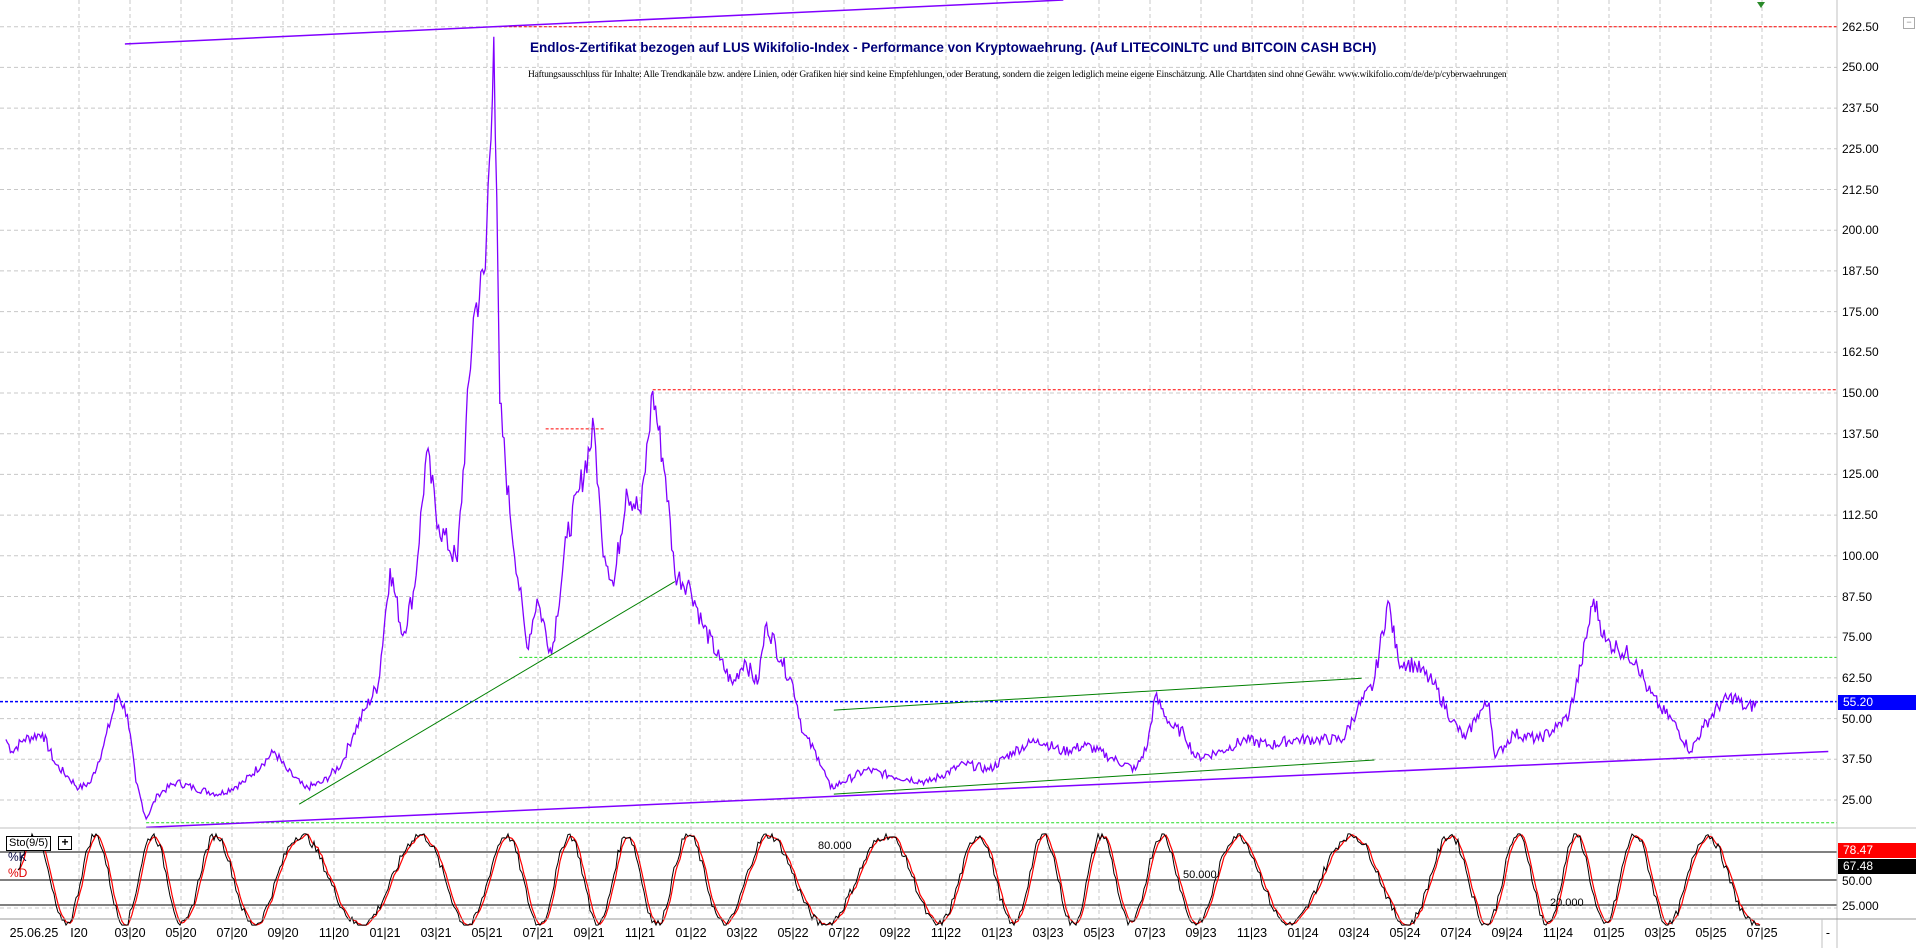 This screenshot has width=1916, height=948. What do you see at coordinates (232, 933) in the screenshot?
I see `x-tick-label: 07|20` at bounding box center [232, 933].